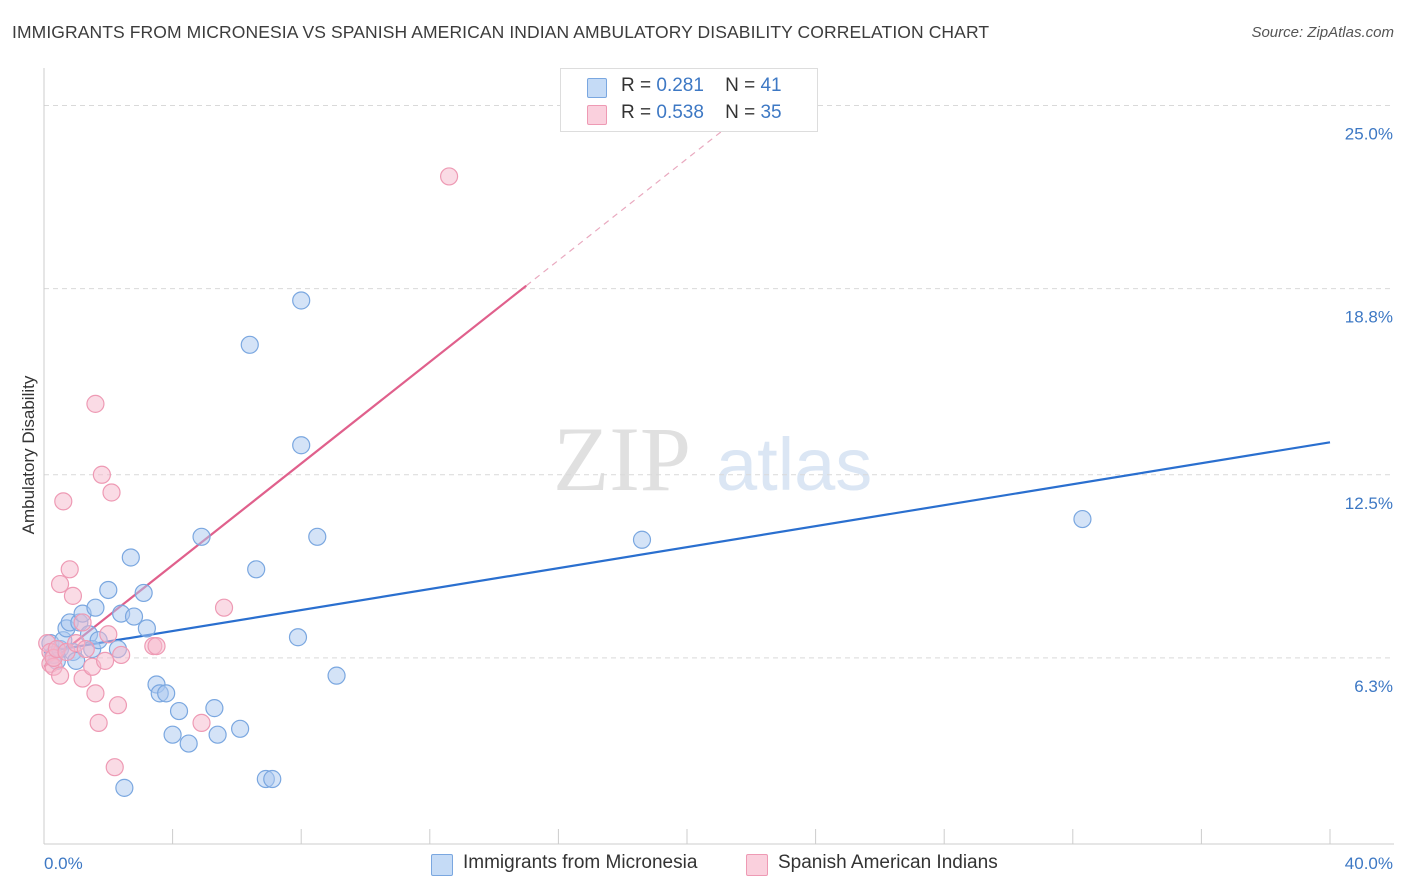  I want to click on bottom-legend-swatch-pink, so click(757, 865).